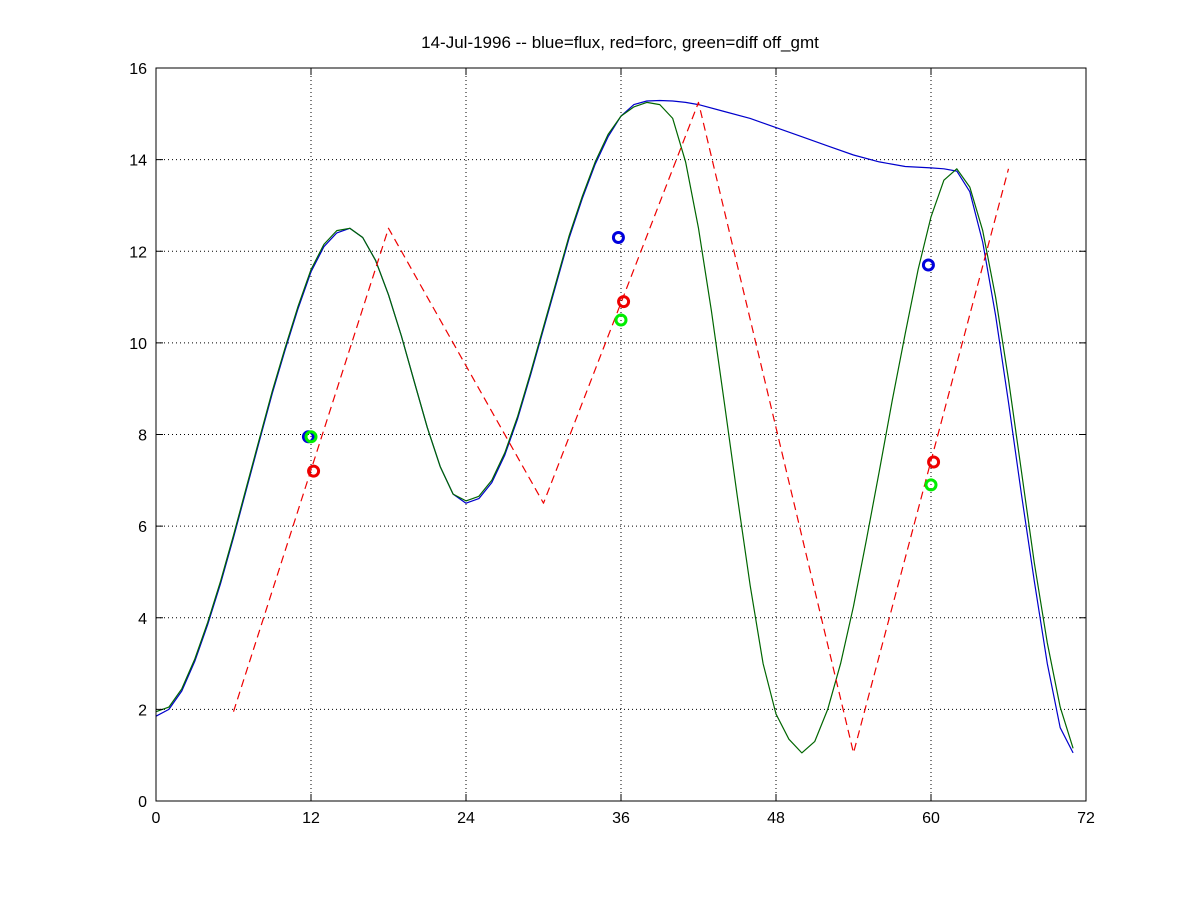 The height and width of the screenshot is (905, 1200). Describe the element at coordinates (311, 818) in the screenshot. I see `x-tick-label: 12` at that location.